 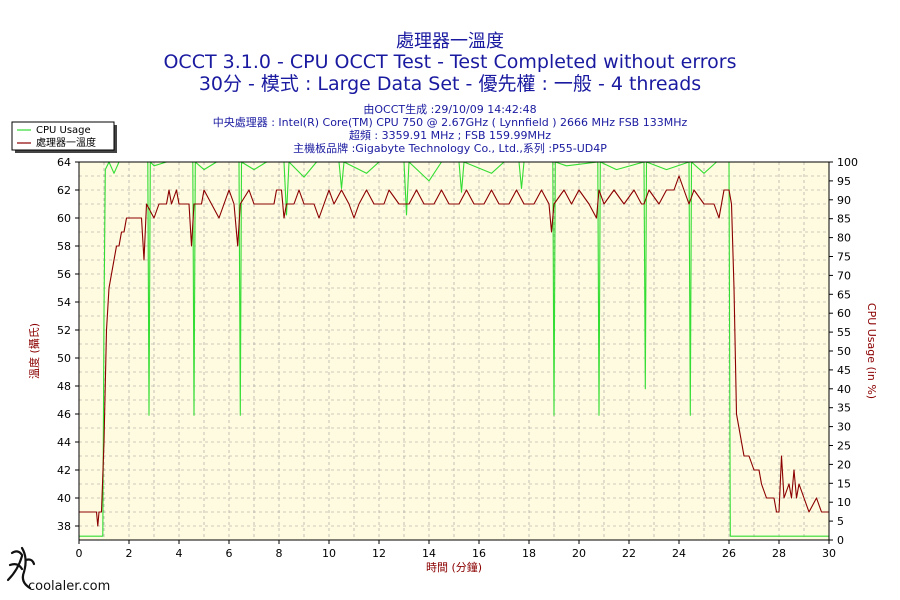 I want to click on y-tick-label: 64, so click(x=64, y=162).